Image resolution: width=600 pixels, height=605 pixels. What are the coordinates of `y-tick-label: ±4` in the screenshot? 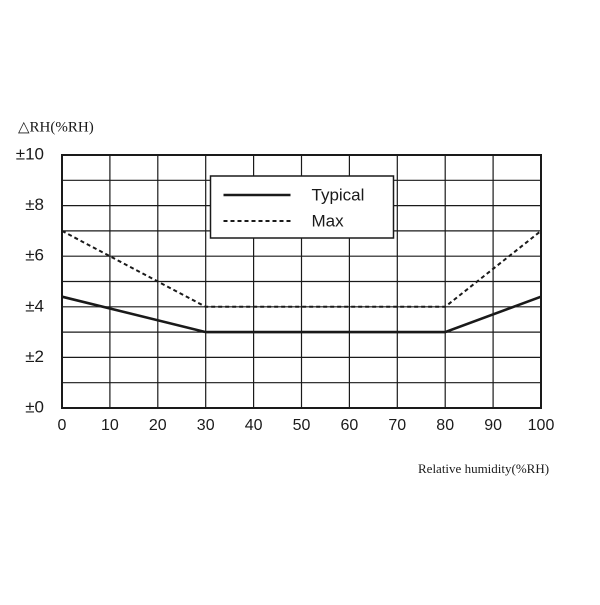 It's located at (34, 305).